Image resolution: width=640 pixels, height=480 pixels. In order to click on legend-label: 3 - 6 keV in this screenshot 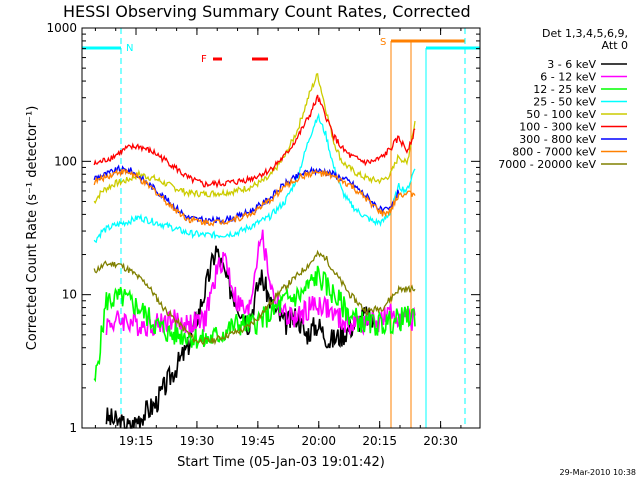, I will do `click(571, 64)`.